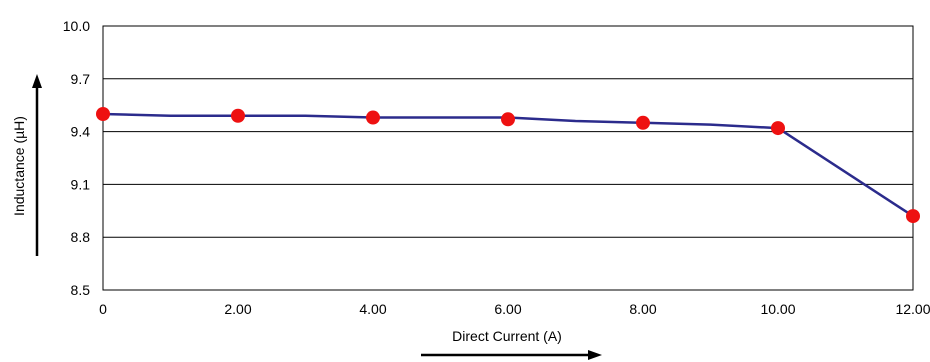 The width and height of the screenshot is (930, 362). I want to click on x-tick-label: 10.00, so click(777, 309).